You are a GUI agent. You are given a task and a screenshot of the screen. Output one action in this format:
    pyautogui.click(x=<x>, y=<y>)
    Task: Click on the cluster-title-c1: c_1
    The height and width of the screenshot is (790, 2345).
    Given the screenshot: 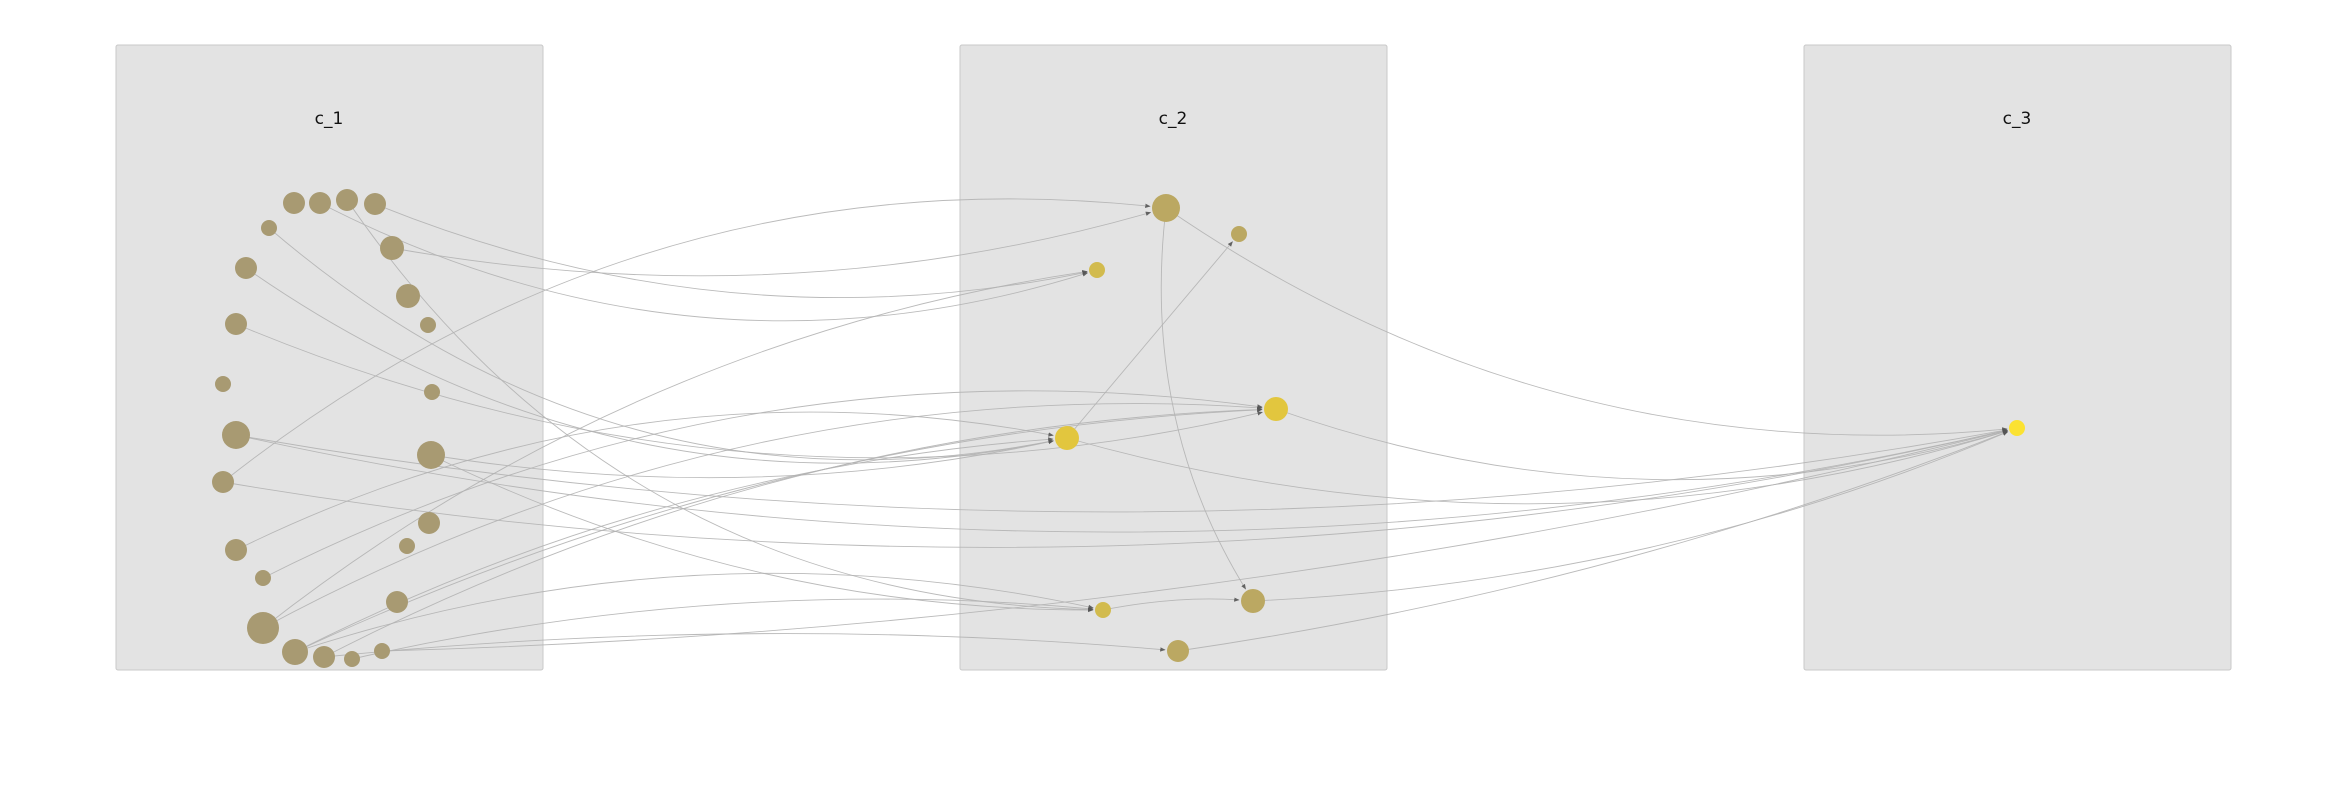 What is the action you would take?
    pyautogui.click(x=329, y=119)
    